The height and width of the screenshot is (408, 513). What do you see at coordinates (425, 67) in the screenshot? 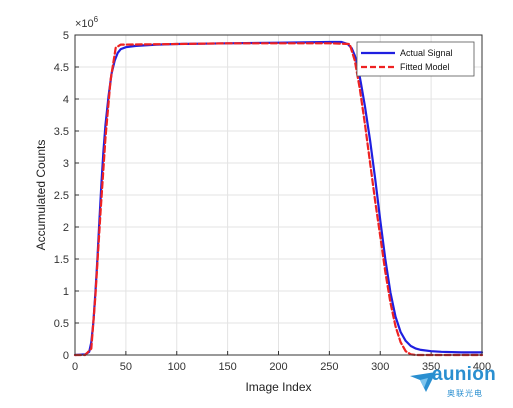
I see `legend-label-fitted-model: Fitted Model` at bounding box center [425, 67].